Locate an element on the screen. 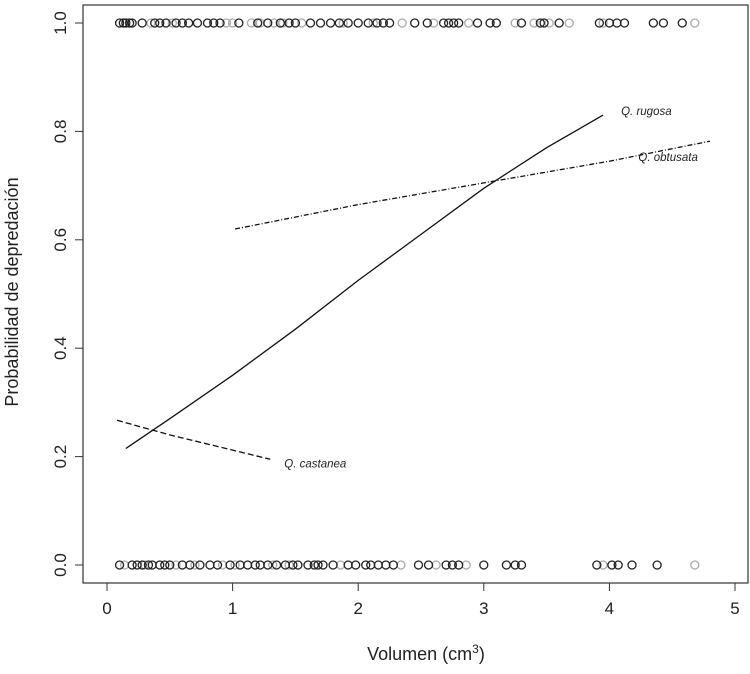 The height and width of the screenshot is (674, 750). curve-q-obtusata is located at coordinates (472, 185).